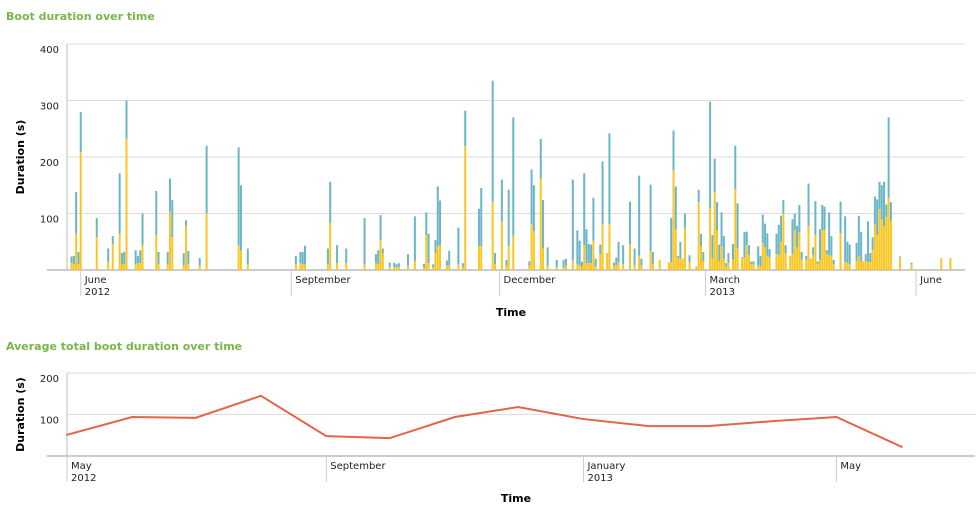  I want to click on x-tick-label: June, so click(930, 280).